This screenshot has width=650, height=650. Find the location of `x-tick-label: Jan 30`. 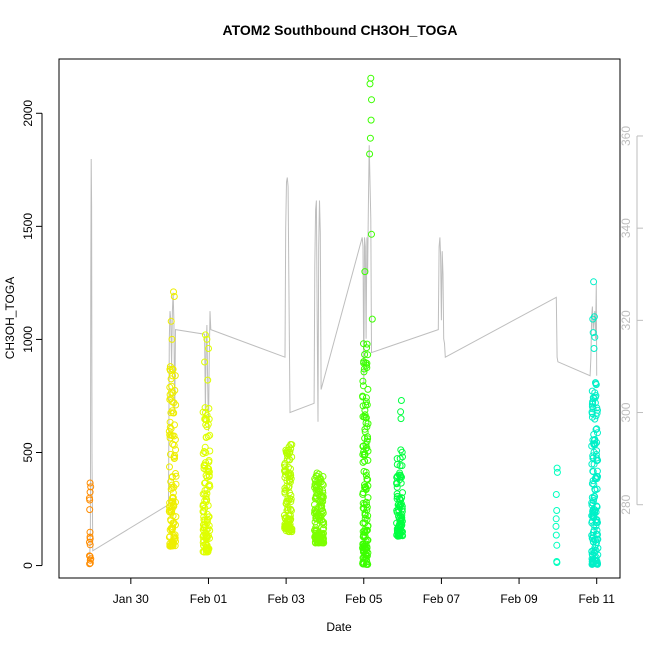

x-tick-label: Jan 30 is located at coordinates (131, 599).